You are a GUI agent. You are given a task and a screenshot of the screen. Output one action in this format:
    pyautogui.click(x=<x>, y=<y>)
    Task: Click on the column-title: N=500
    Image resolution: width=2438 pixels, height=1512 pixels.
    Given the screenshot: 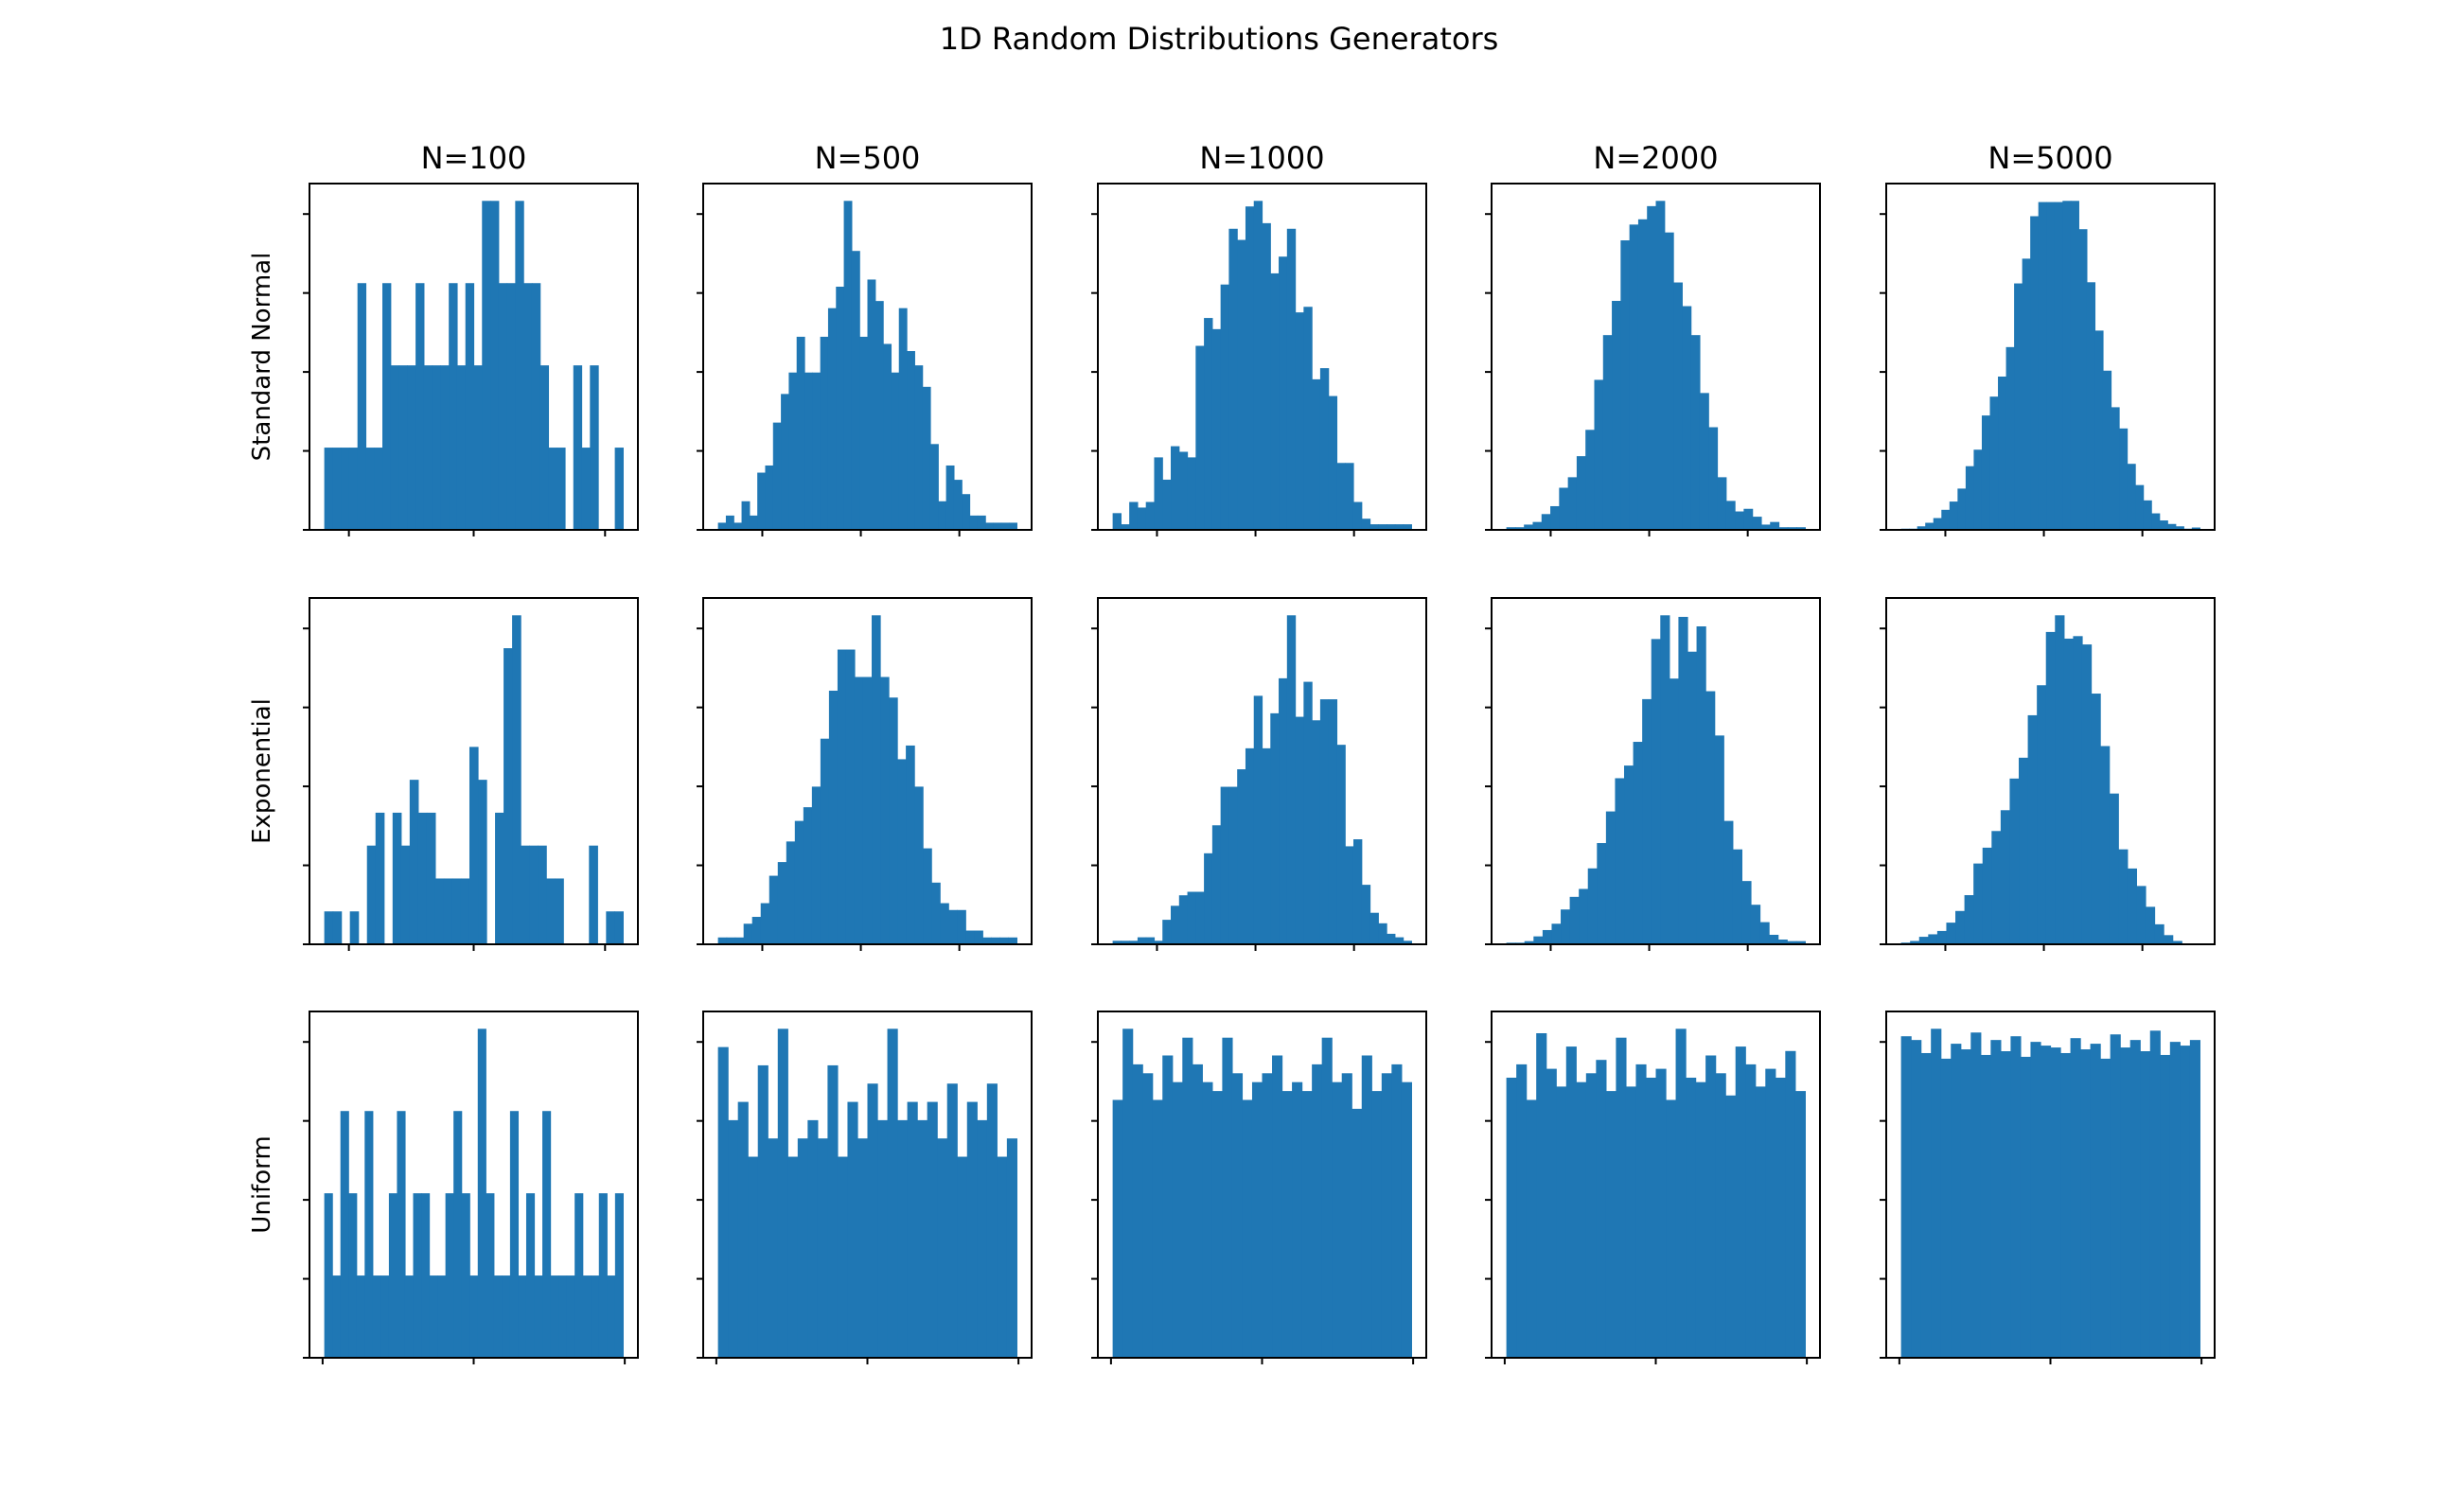 What is the action you would take?
    pyautogui.click(x=868, y=158)
    